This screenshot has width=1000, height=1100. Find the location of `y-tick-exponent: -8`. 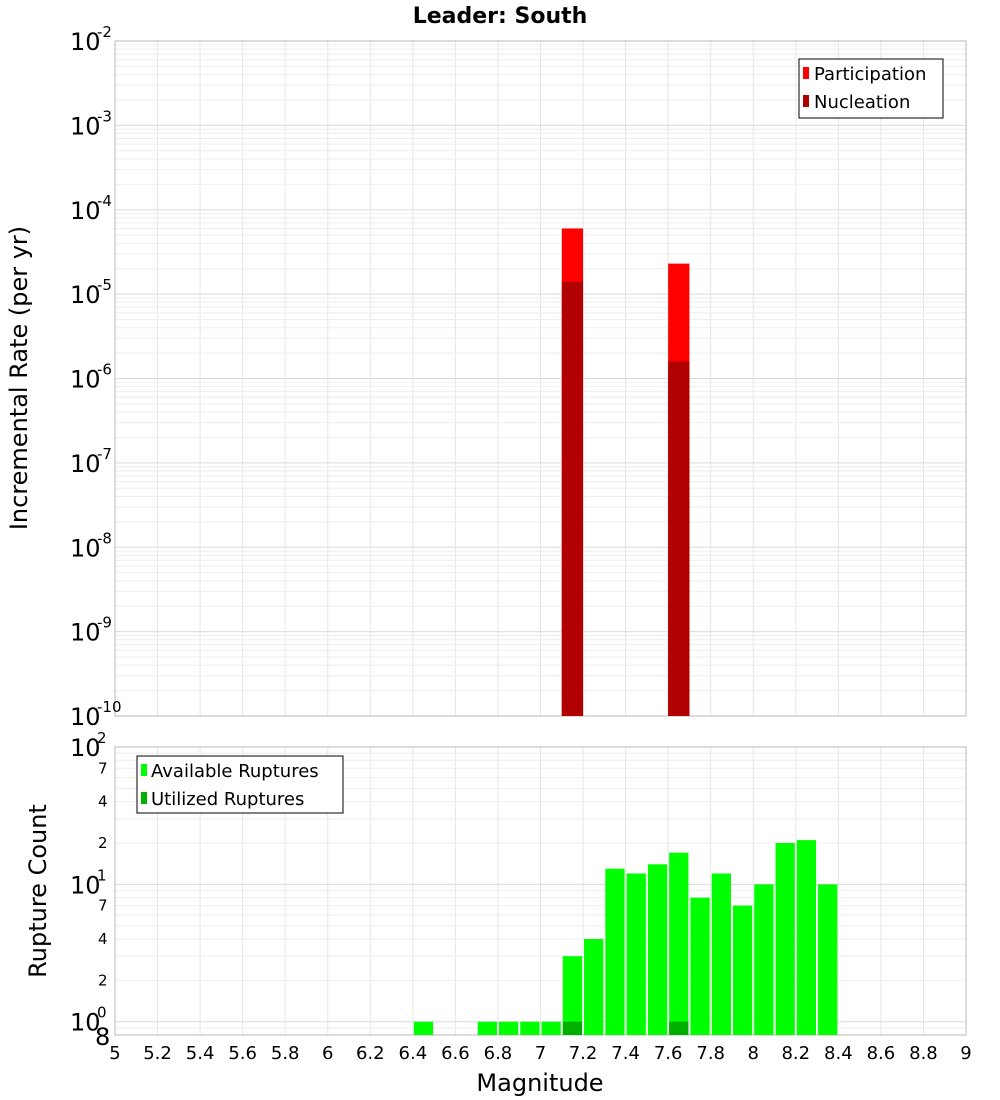

y-tick-exponent: -8 is located at coordinates (104, 538).